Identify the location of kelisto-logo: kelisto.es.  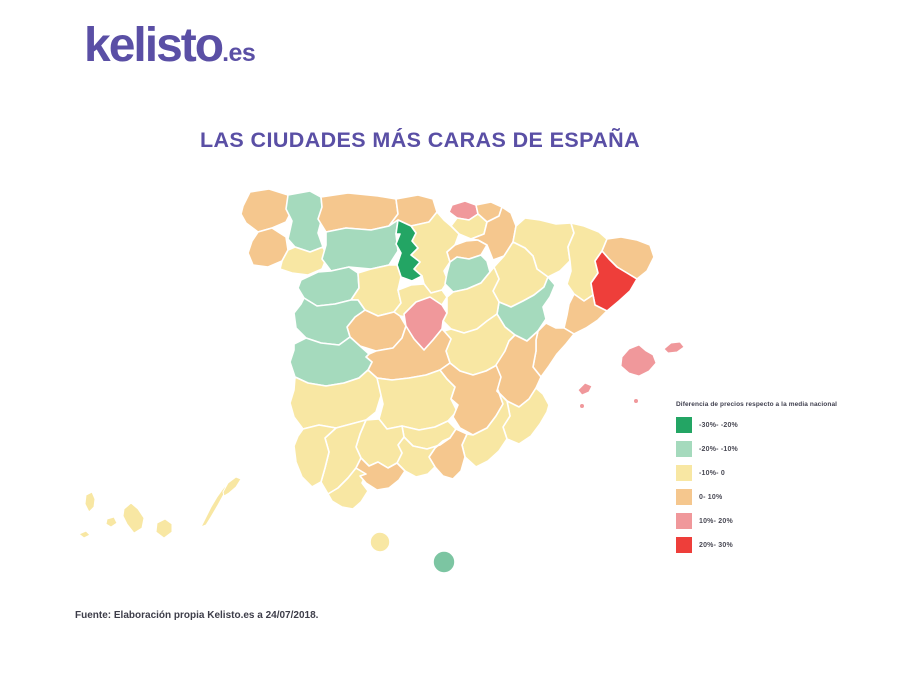
(170, 45).